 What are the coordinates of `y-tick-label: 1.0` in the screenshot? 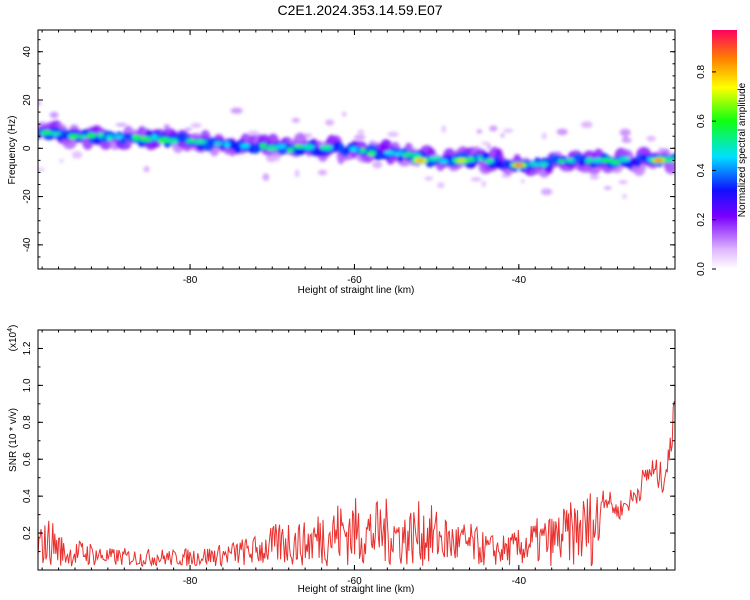 It's located at (27, 385).